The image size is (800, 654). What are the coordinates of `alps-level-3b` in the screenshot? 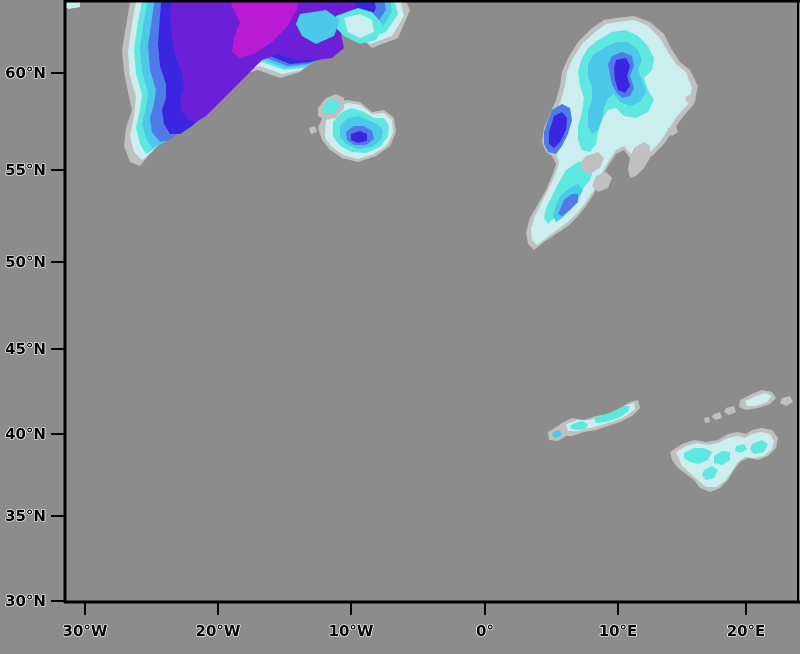 It's located at (722, 458).